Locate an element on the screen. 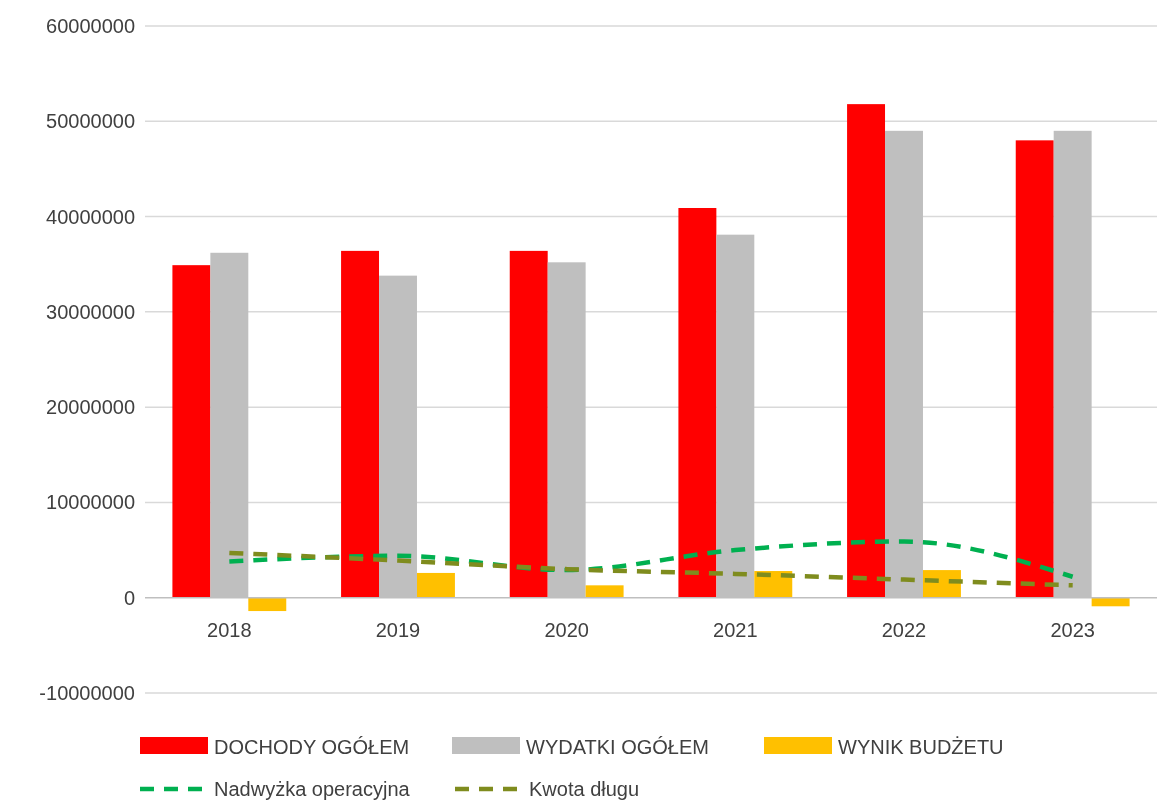 The image size is (1157, 801). y-tick-label: 0 is located at coordinates (129, 597).